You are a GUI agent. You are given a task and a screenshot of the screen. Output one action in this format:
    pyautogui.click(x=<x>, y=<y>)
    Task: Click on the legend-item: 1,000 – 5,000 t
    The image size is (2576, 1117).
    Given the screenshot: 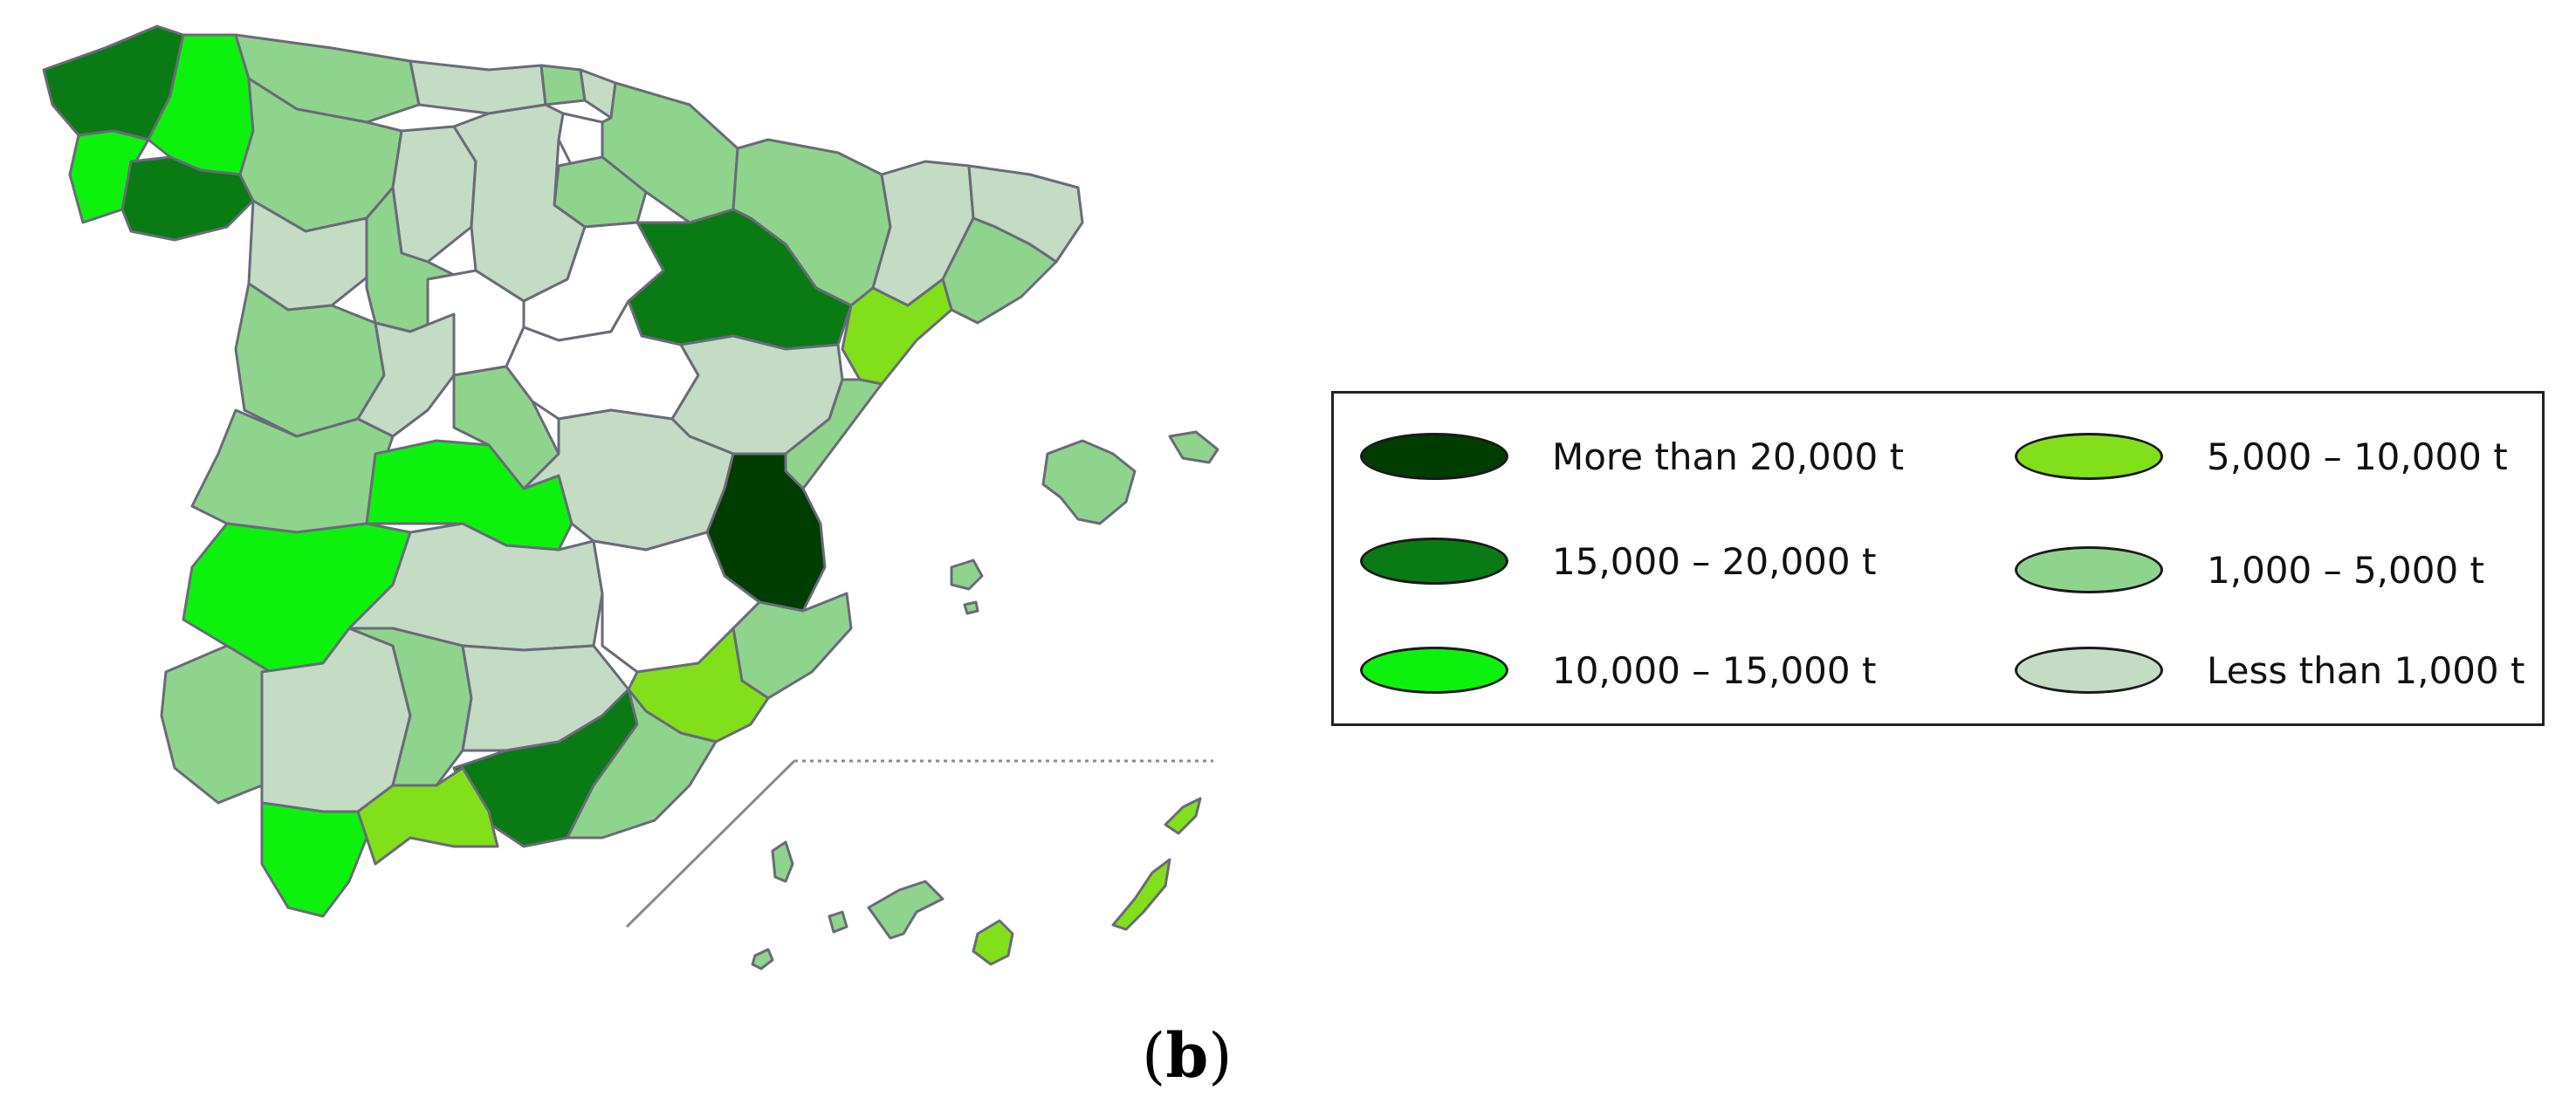 What is the action you would take?
    pyautogui.click(x=2249, y=569)
    